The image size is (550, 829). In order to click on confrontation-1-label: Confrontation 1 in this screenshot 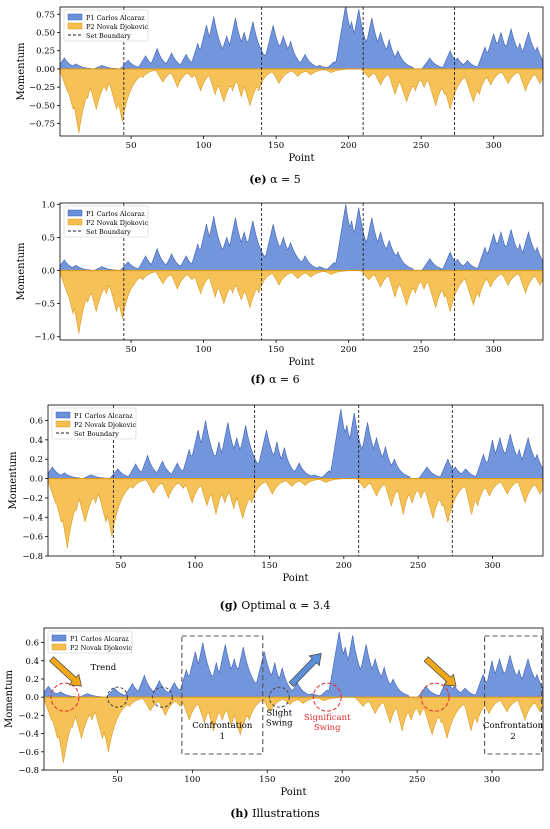, I will do `click(222, 731)`.